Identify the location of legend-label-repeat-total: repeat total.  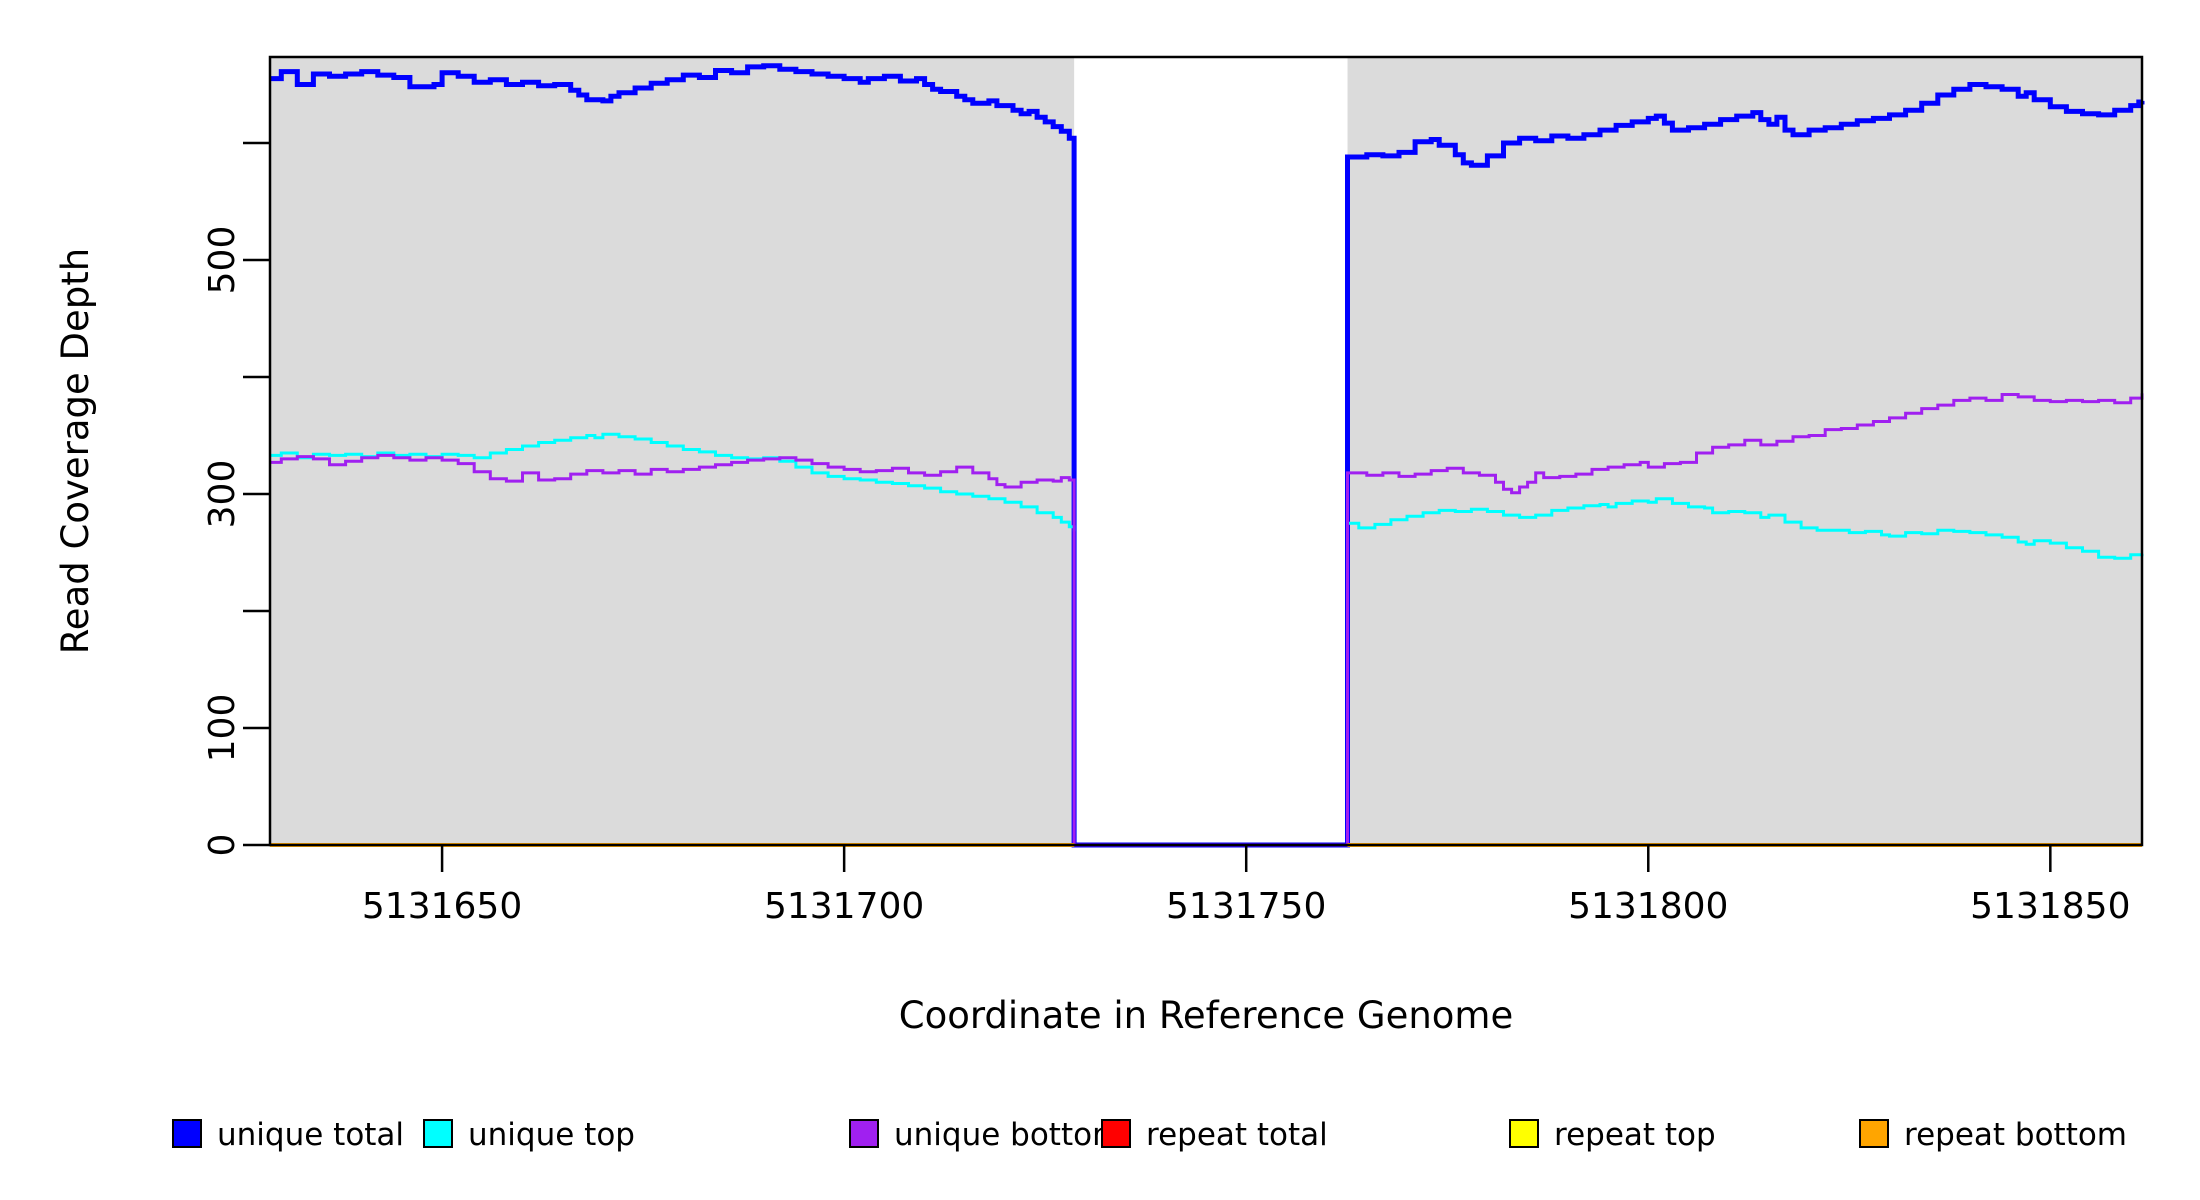
(1237, 1135).